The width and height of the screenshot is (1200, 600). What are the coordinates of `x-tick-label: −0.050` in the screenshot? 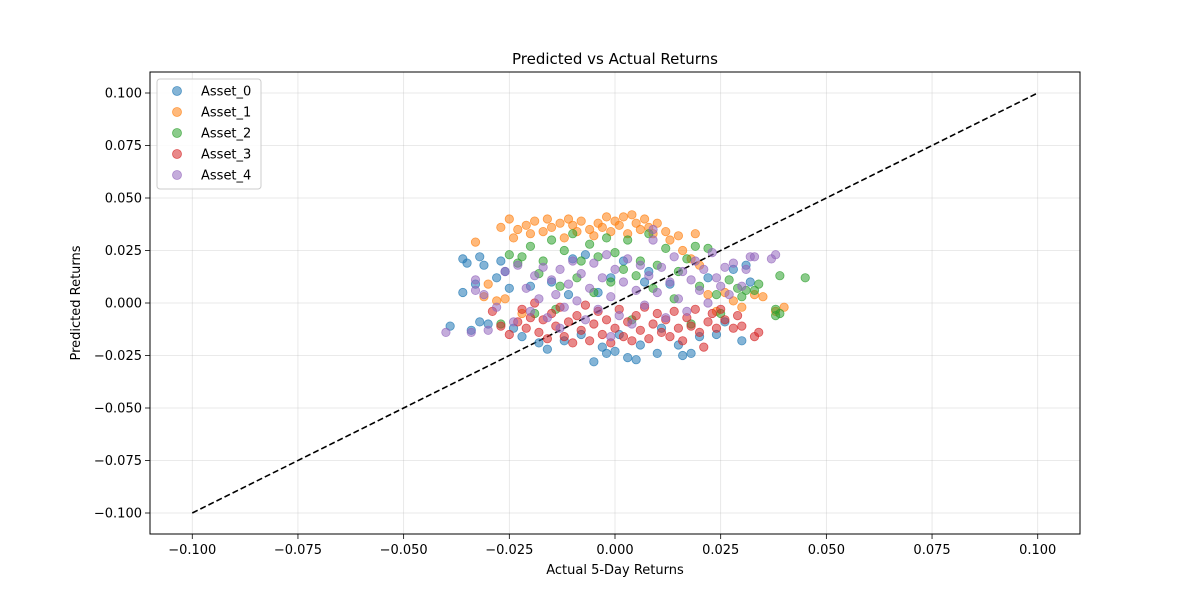 It's located at (404, 550).